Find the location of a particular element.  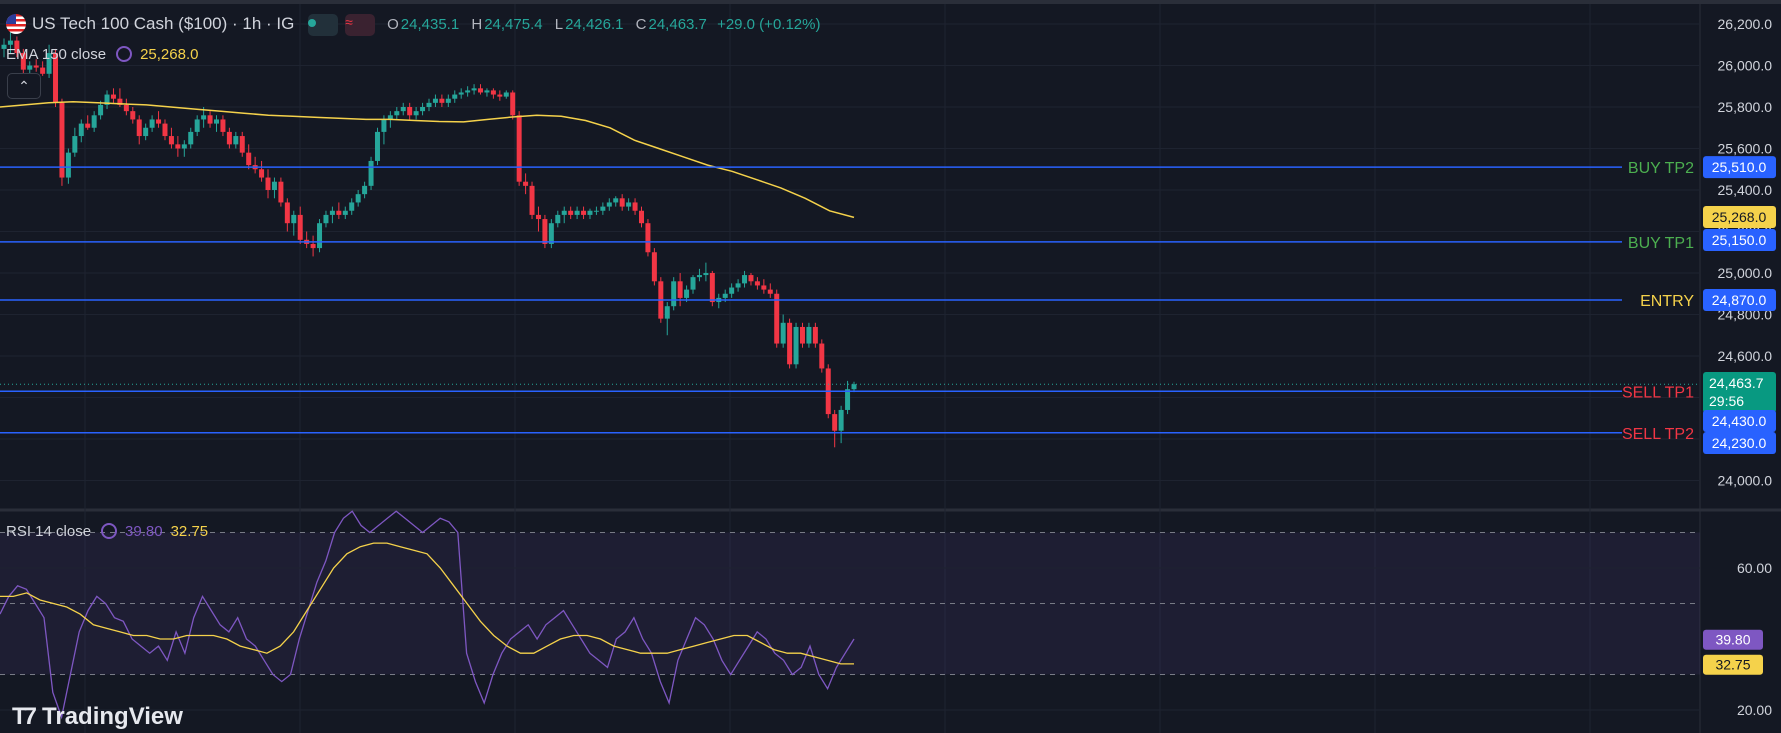

current-price-tag: 24,463.7 is located at coordinates (1736, 383).